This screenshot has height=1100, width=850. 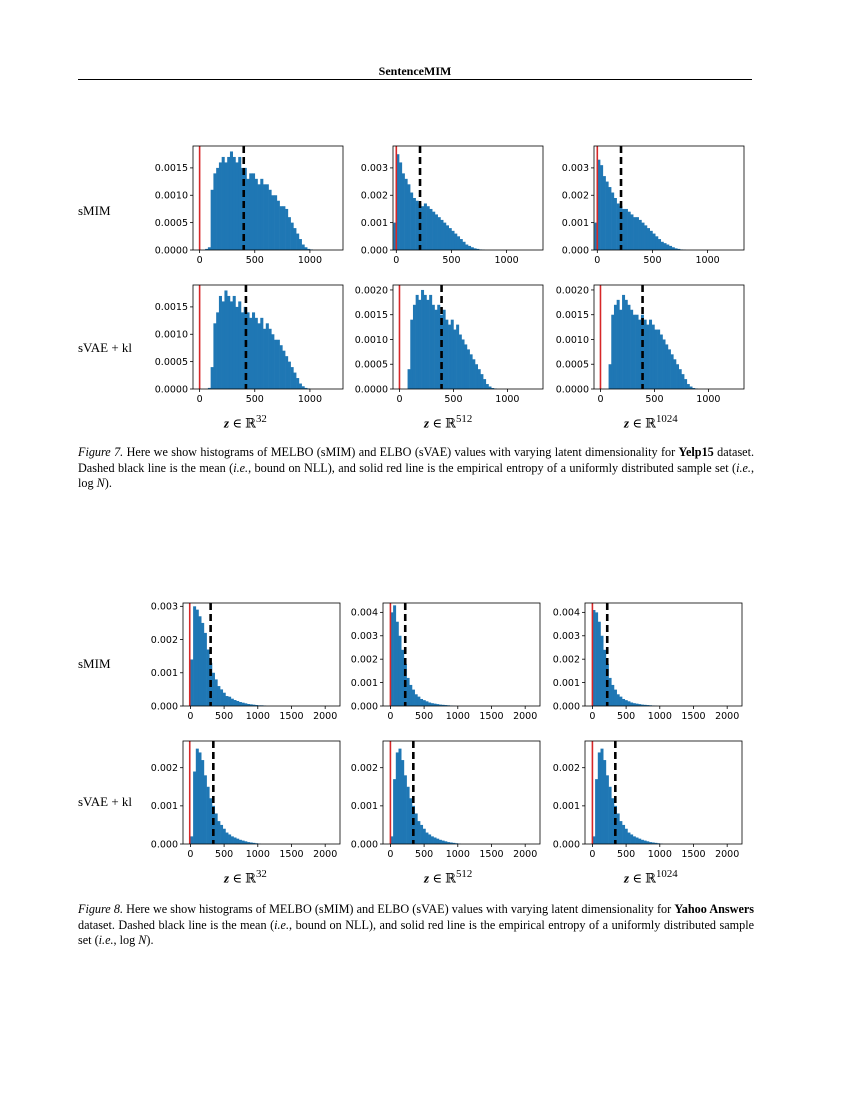 What do you see at coordinates (566, 636) in the screenshot?
I see `y-tick-label: 0.003` at bounding box center [566, 636].